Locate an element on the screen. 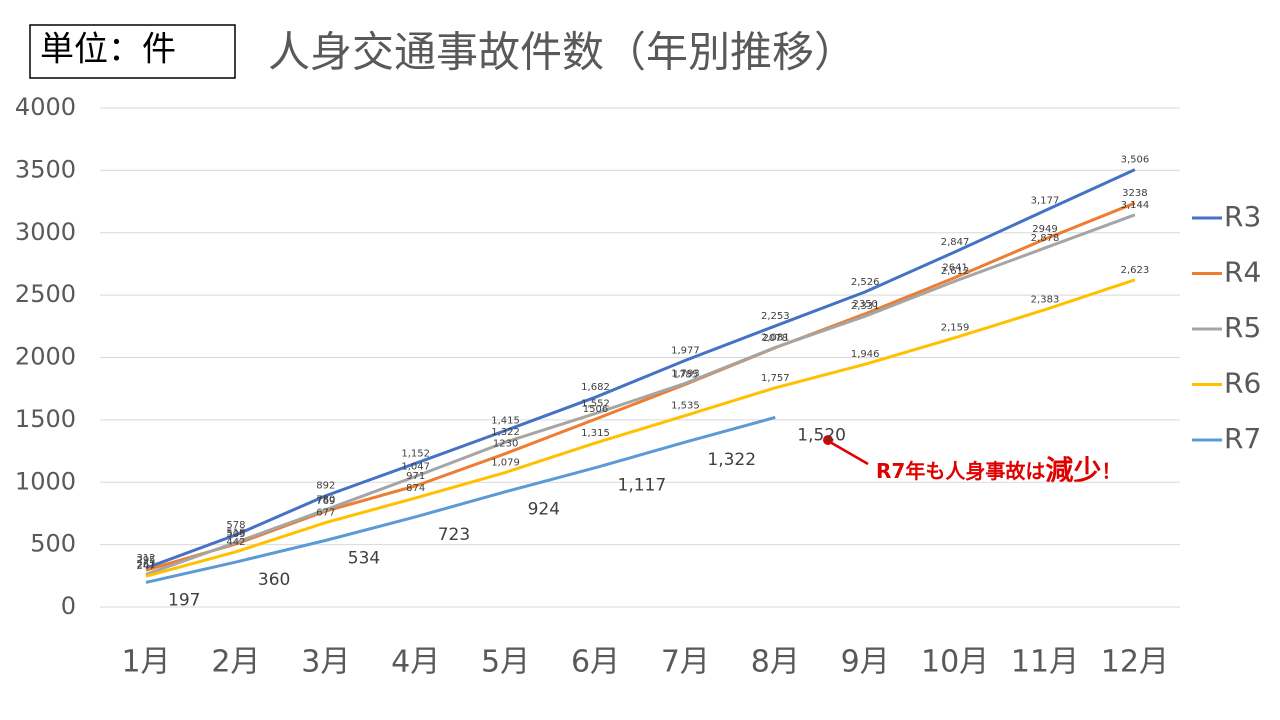  data-label: 2,331 is located at coordinates (865, 306).